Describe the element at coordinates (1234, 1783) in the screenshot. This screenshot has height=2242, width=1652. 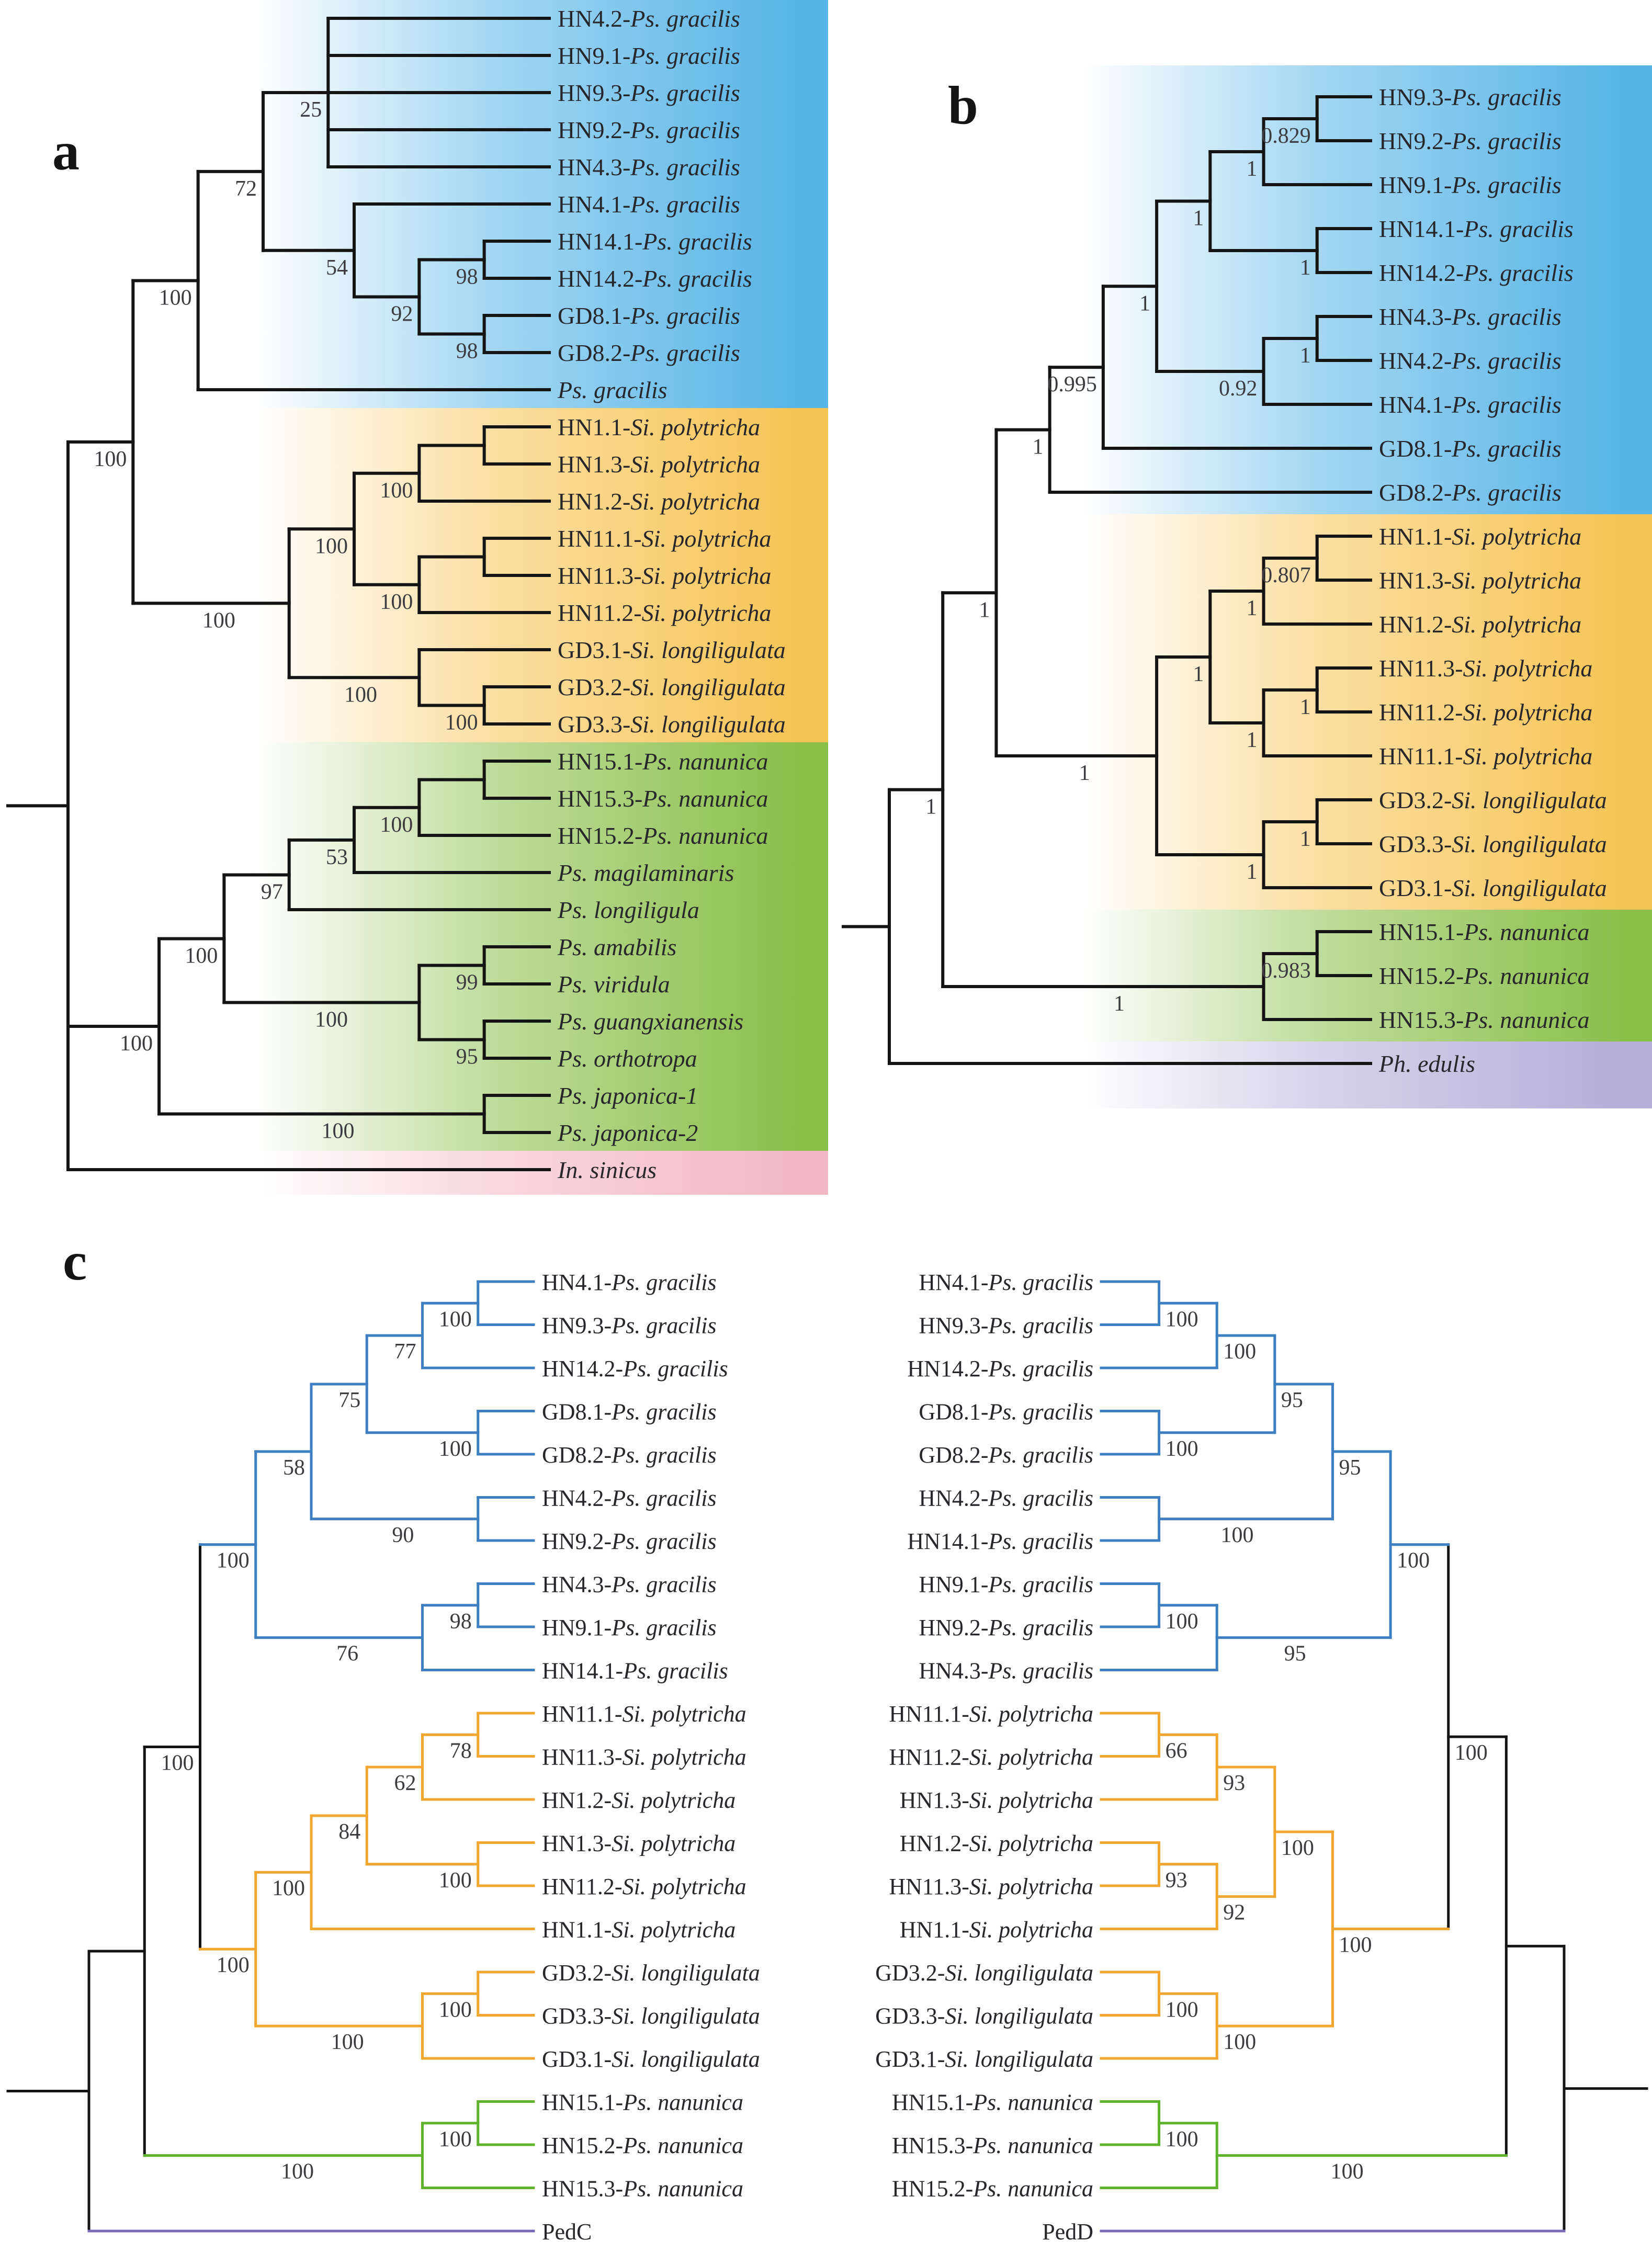
I see `support-value: 93` at that location.